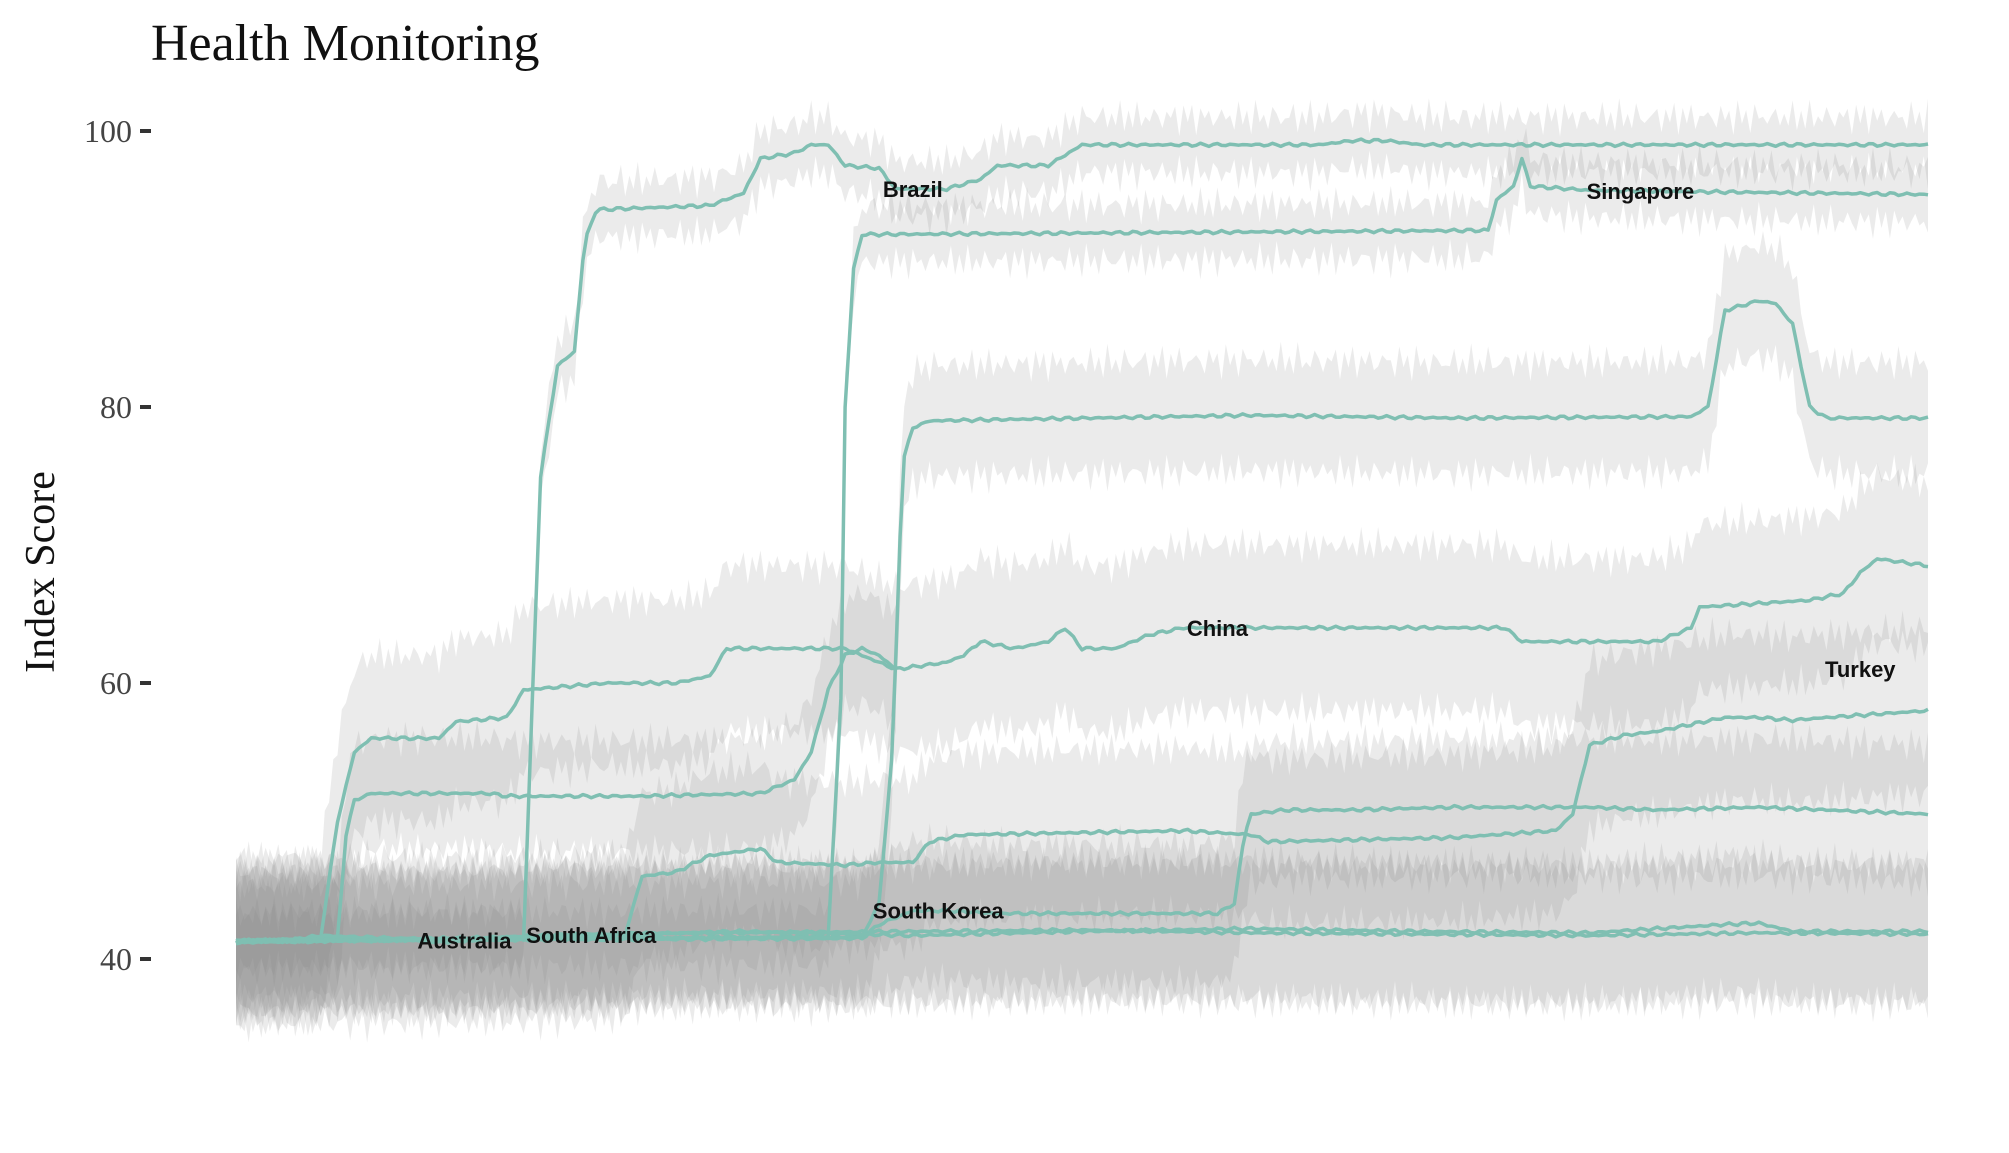 The image size is (2009, 1153). I want to click on chart-title: Health Monitoring, so click(345, 43).